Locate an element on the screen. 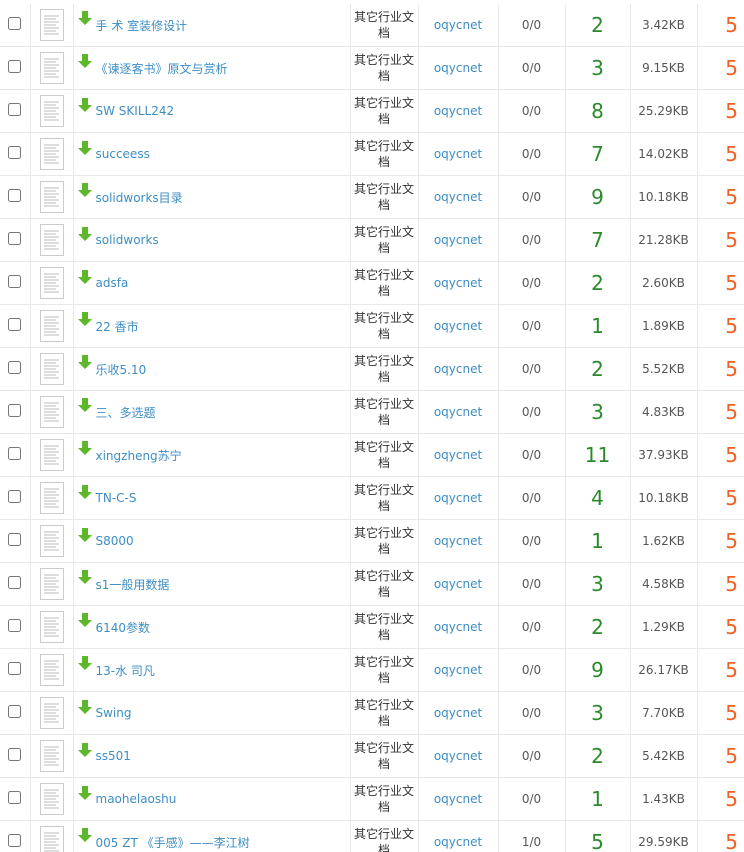 This screenshot has height=852, width=744. title-link: Swing is located at coordinates (113, 713).